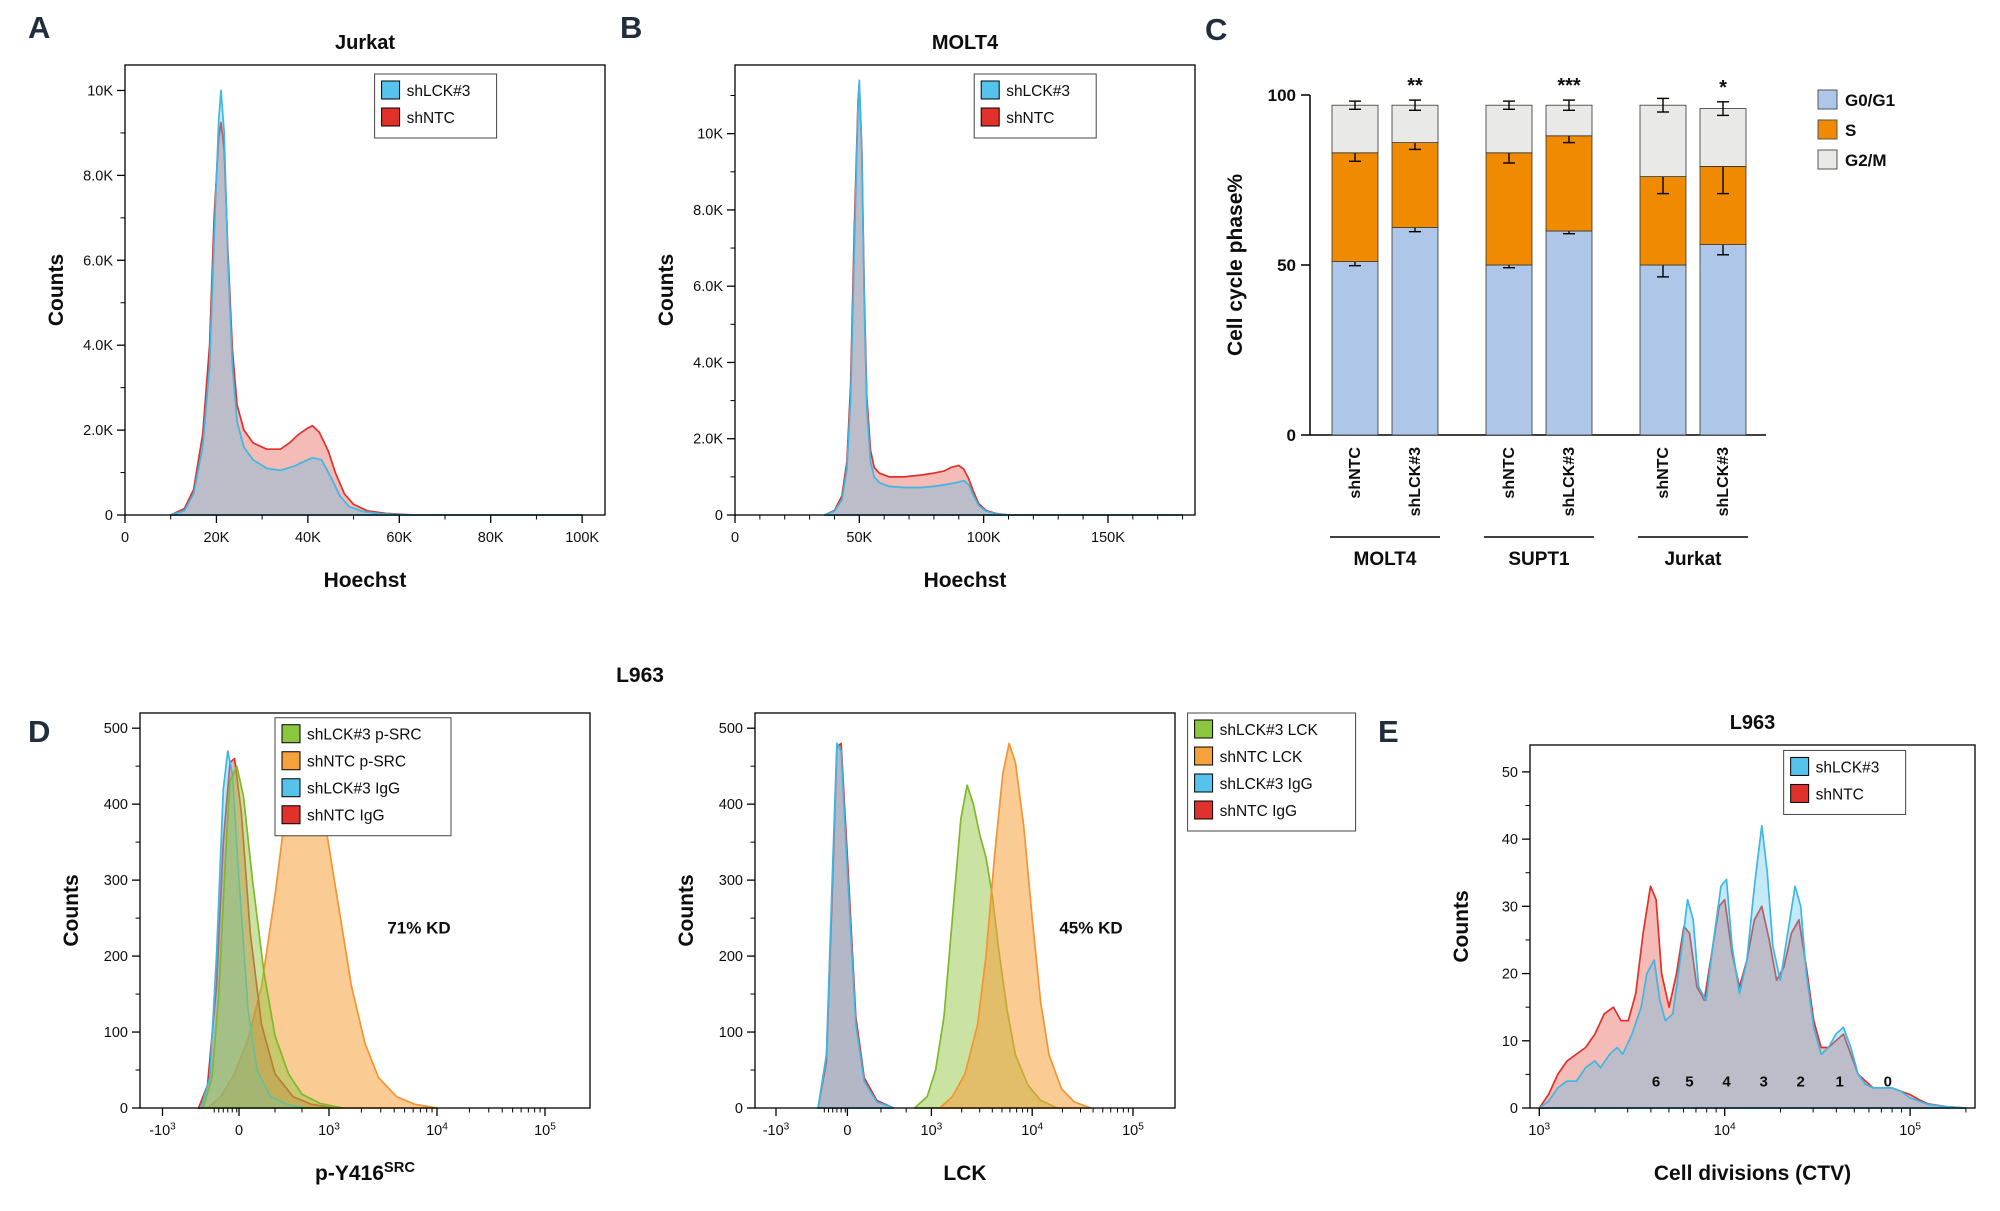  What do you see at coordinates (1752, 1173) in the screenshot?
I see `x-axis-label: Cell divisions (CTV)` at bounding box center [1752, 1173].